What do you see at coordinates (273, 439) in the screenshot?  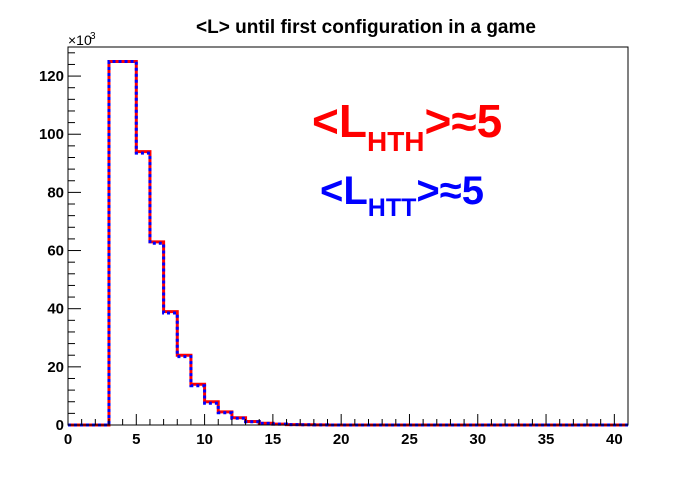 I see `x-tick-label: 15` at bounding box center [273, 439].